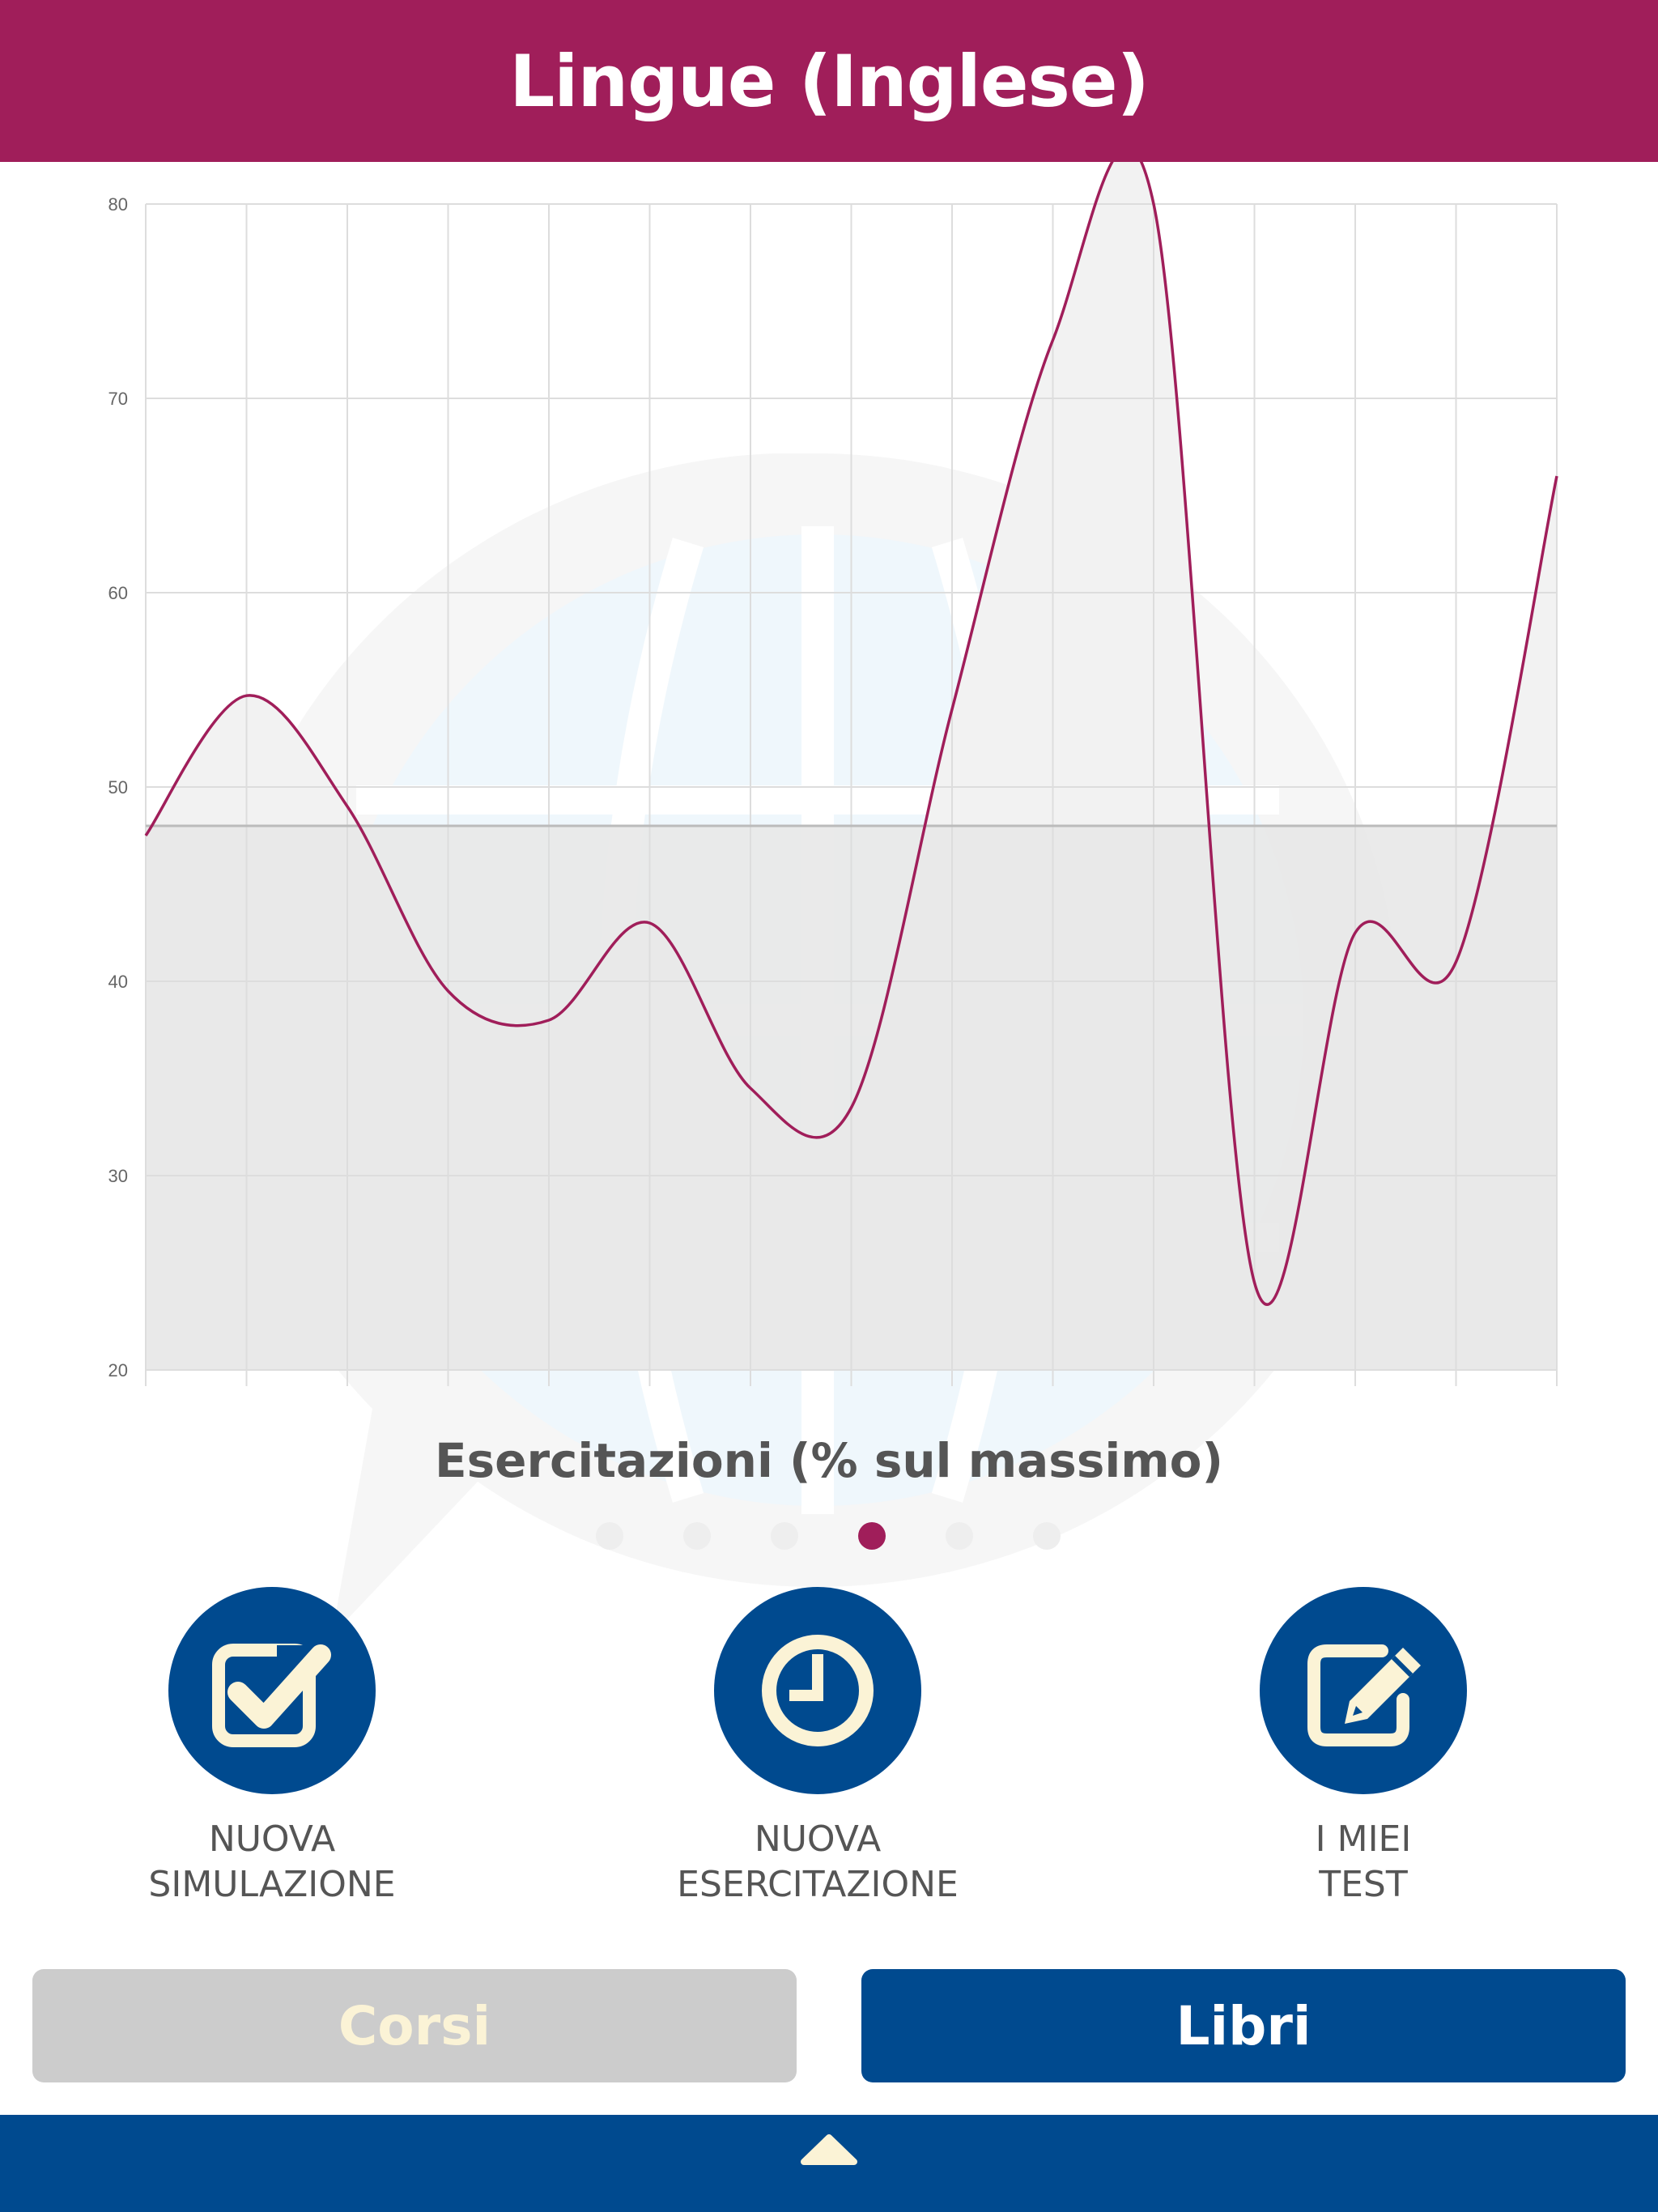 Image resolution: width=1658 pixels, height=2212 pixels. I want to click on new-simulation-label-line2: SIMULAZIONE, so click(272, 1884).